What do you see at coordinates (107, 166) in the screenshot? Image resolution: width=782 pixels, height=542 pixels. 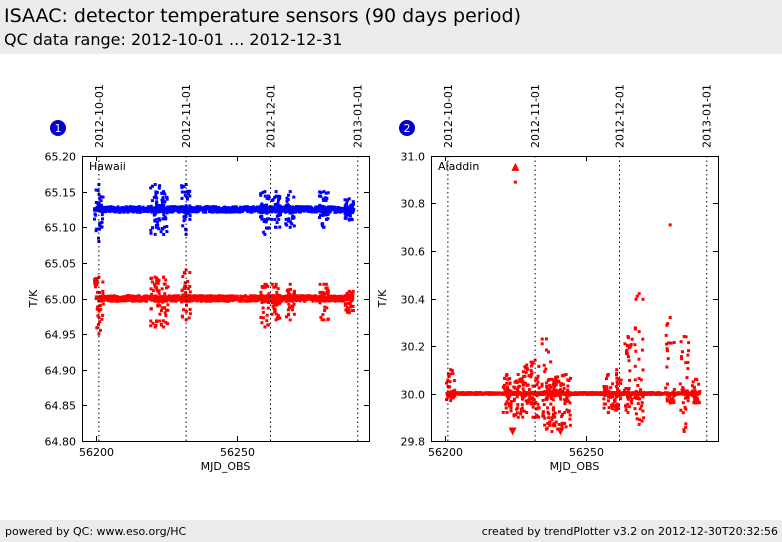 I see `sensor-annotation: Hawaii` at bounding box center [107, 166].